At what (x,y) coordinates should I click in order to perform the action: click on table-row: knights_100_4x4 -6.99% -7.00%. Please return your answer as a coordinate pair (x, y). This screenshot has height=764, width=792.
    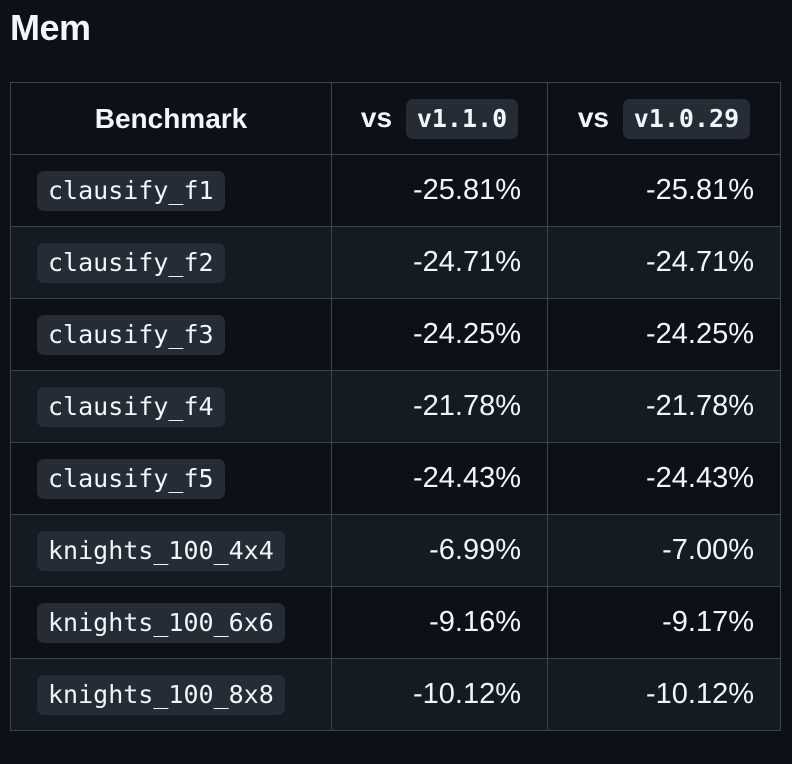
    Looking at the image, I should click on (395, 550).